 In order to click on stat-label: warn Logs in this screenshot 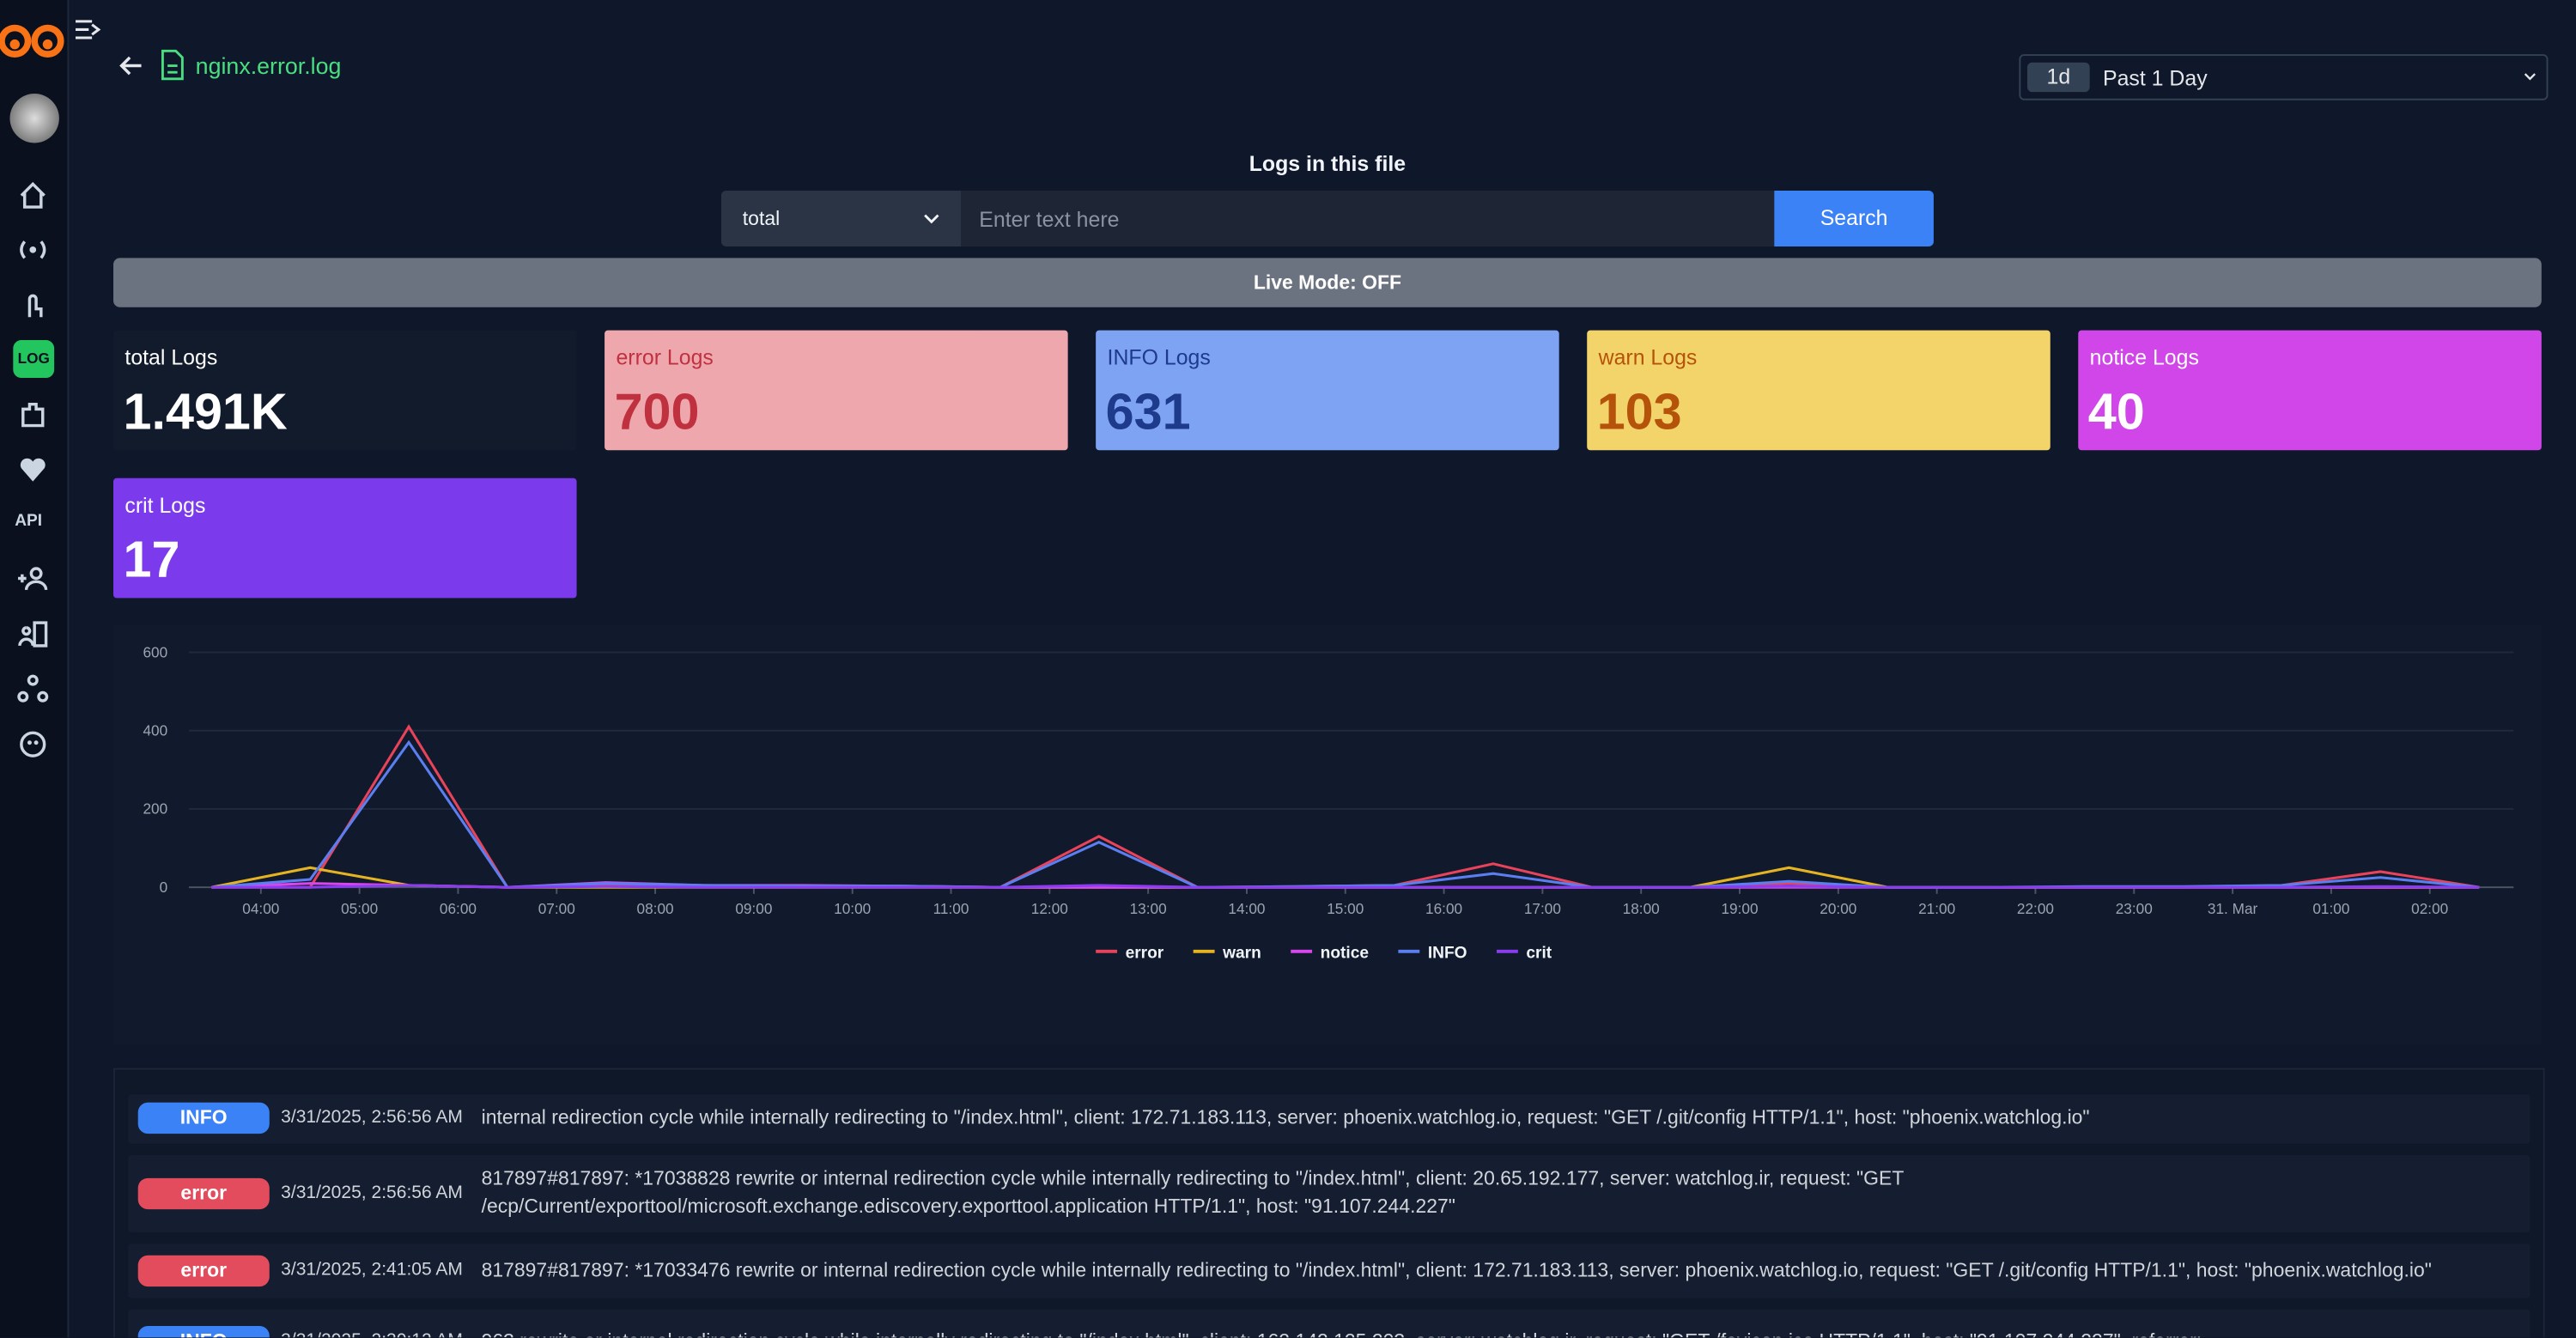, I will do `click(1648, 357)`.